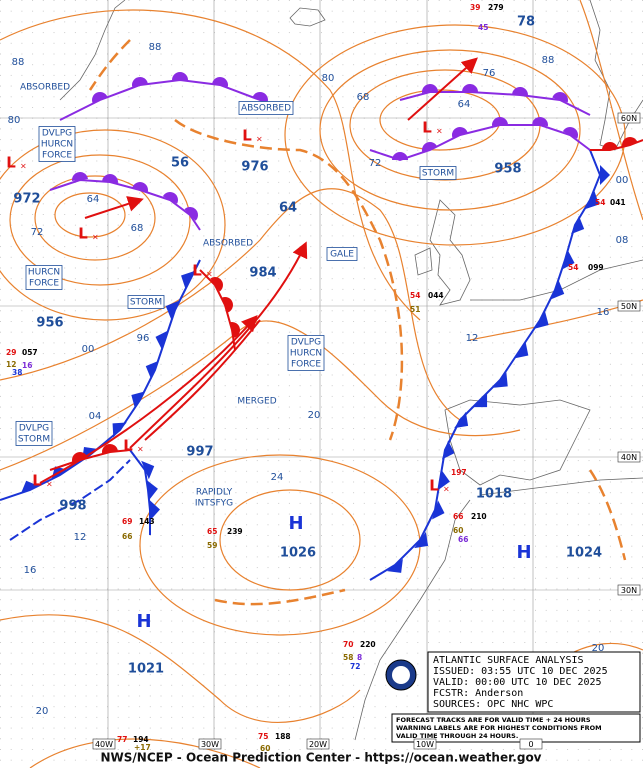  Describe the element at coordinates (180, 163) in the screenshot. I see `pressure-label: 56` at that location.